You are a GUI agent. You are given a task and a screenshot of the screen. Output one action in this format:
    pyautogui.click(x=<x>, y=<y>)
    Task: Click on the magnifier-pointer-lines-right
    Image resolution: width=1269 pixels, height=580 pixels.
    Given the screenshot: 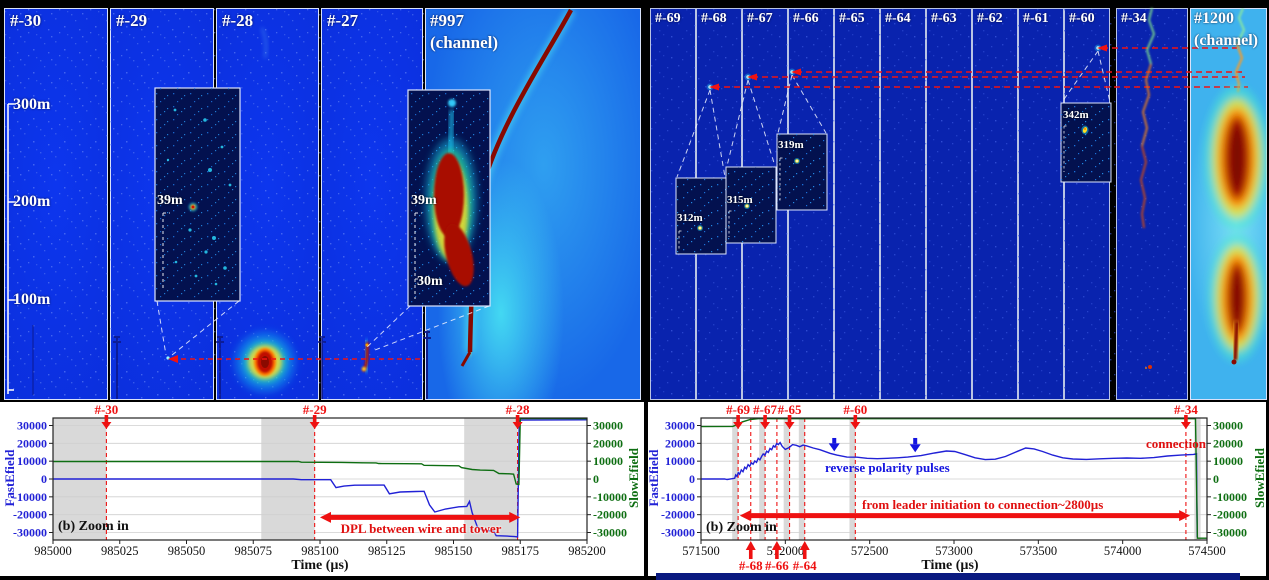 What is the action you would take?
    pyautogui.click(x=893, y=114)
    